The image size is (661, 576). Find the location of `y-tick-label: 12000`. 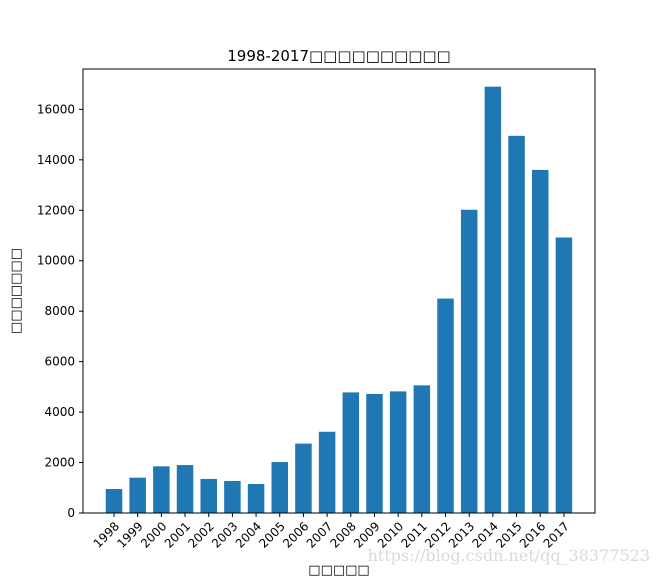

y-tick-label: 12000 is located at coordinates (56, 210).